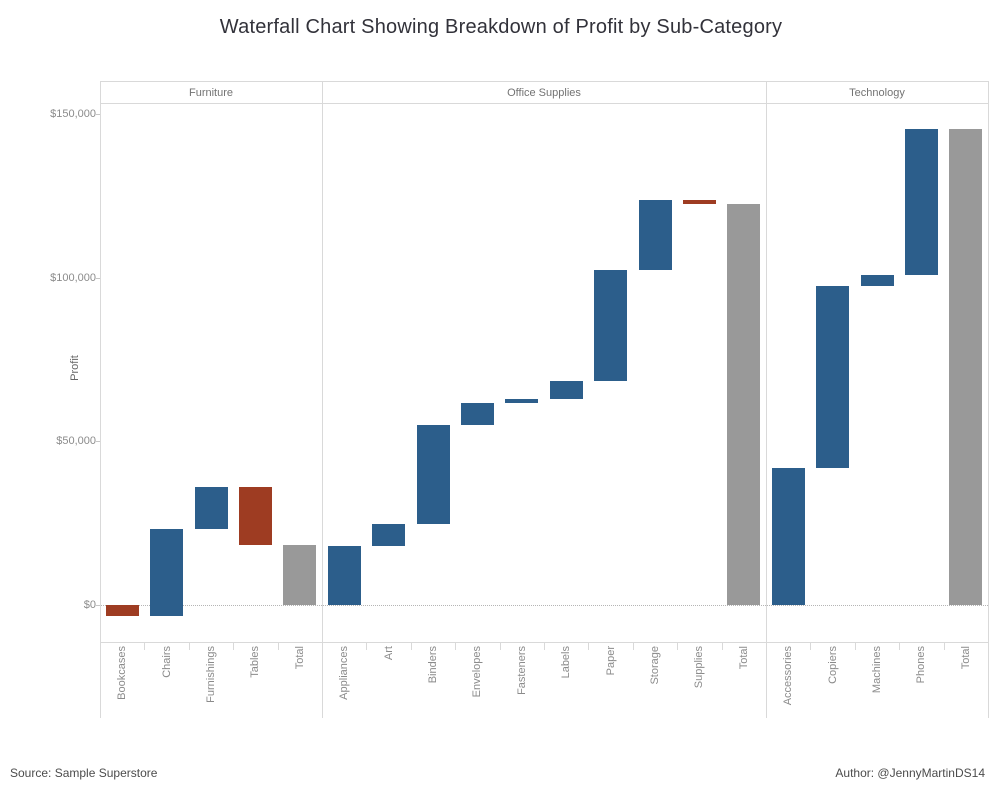 Image resolution: width=1002 pixels, height=795 pixels. Describe the element at coordinates (344, 575) in the screenshot. I see `bar-office-supplies-appliances` at that location.